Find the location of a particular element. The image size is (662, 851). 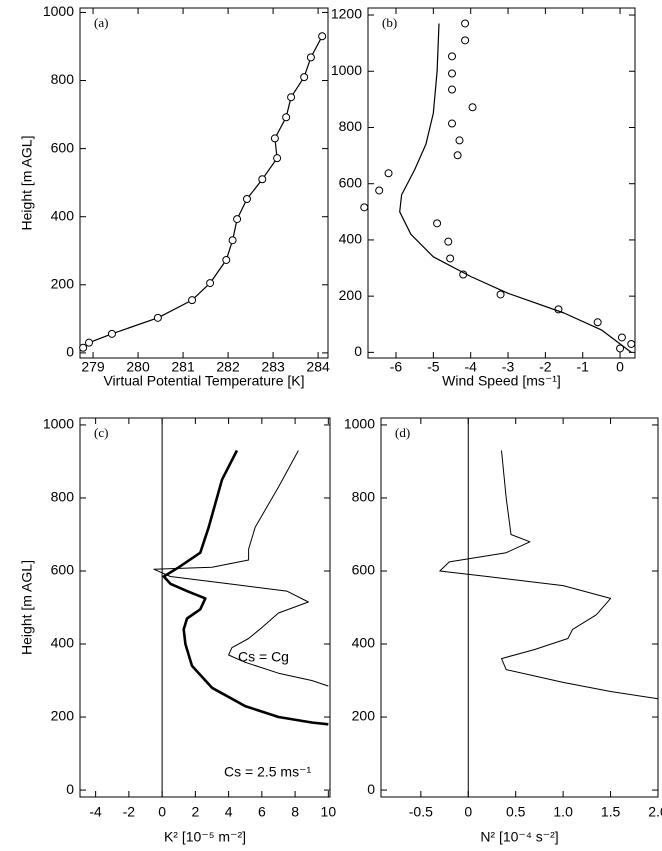

panel-label: (d) is located at coordinates (402, 432).